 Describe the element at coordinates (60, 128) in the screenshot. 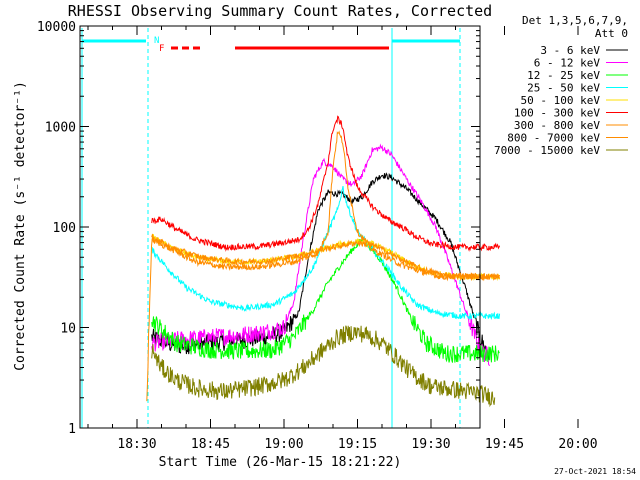

I see `y-tick-label: 1000` at that location.